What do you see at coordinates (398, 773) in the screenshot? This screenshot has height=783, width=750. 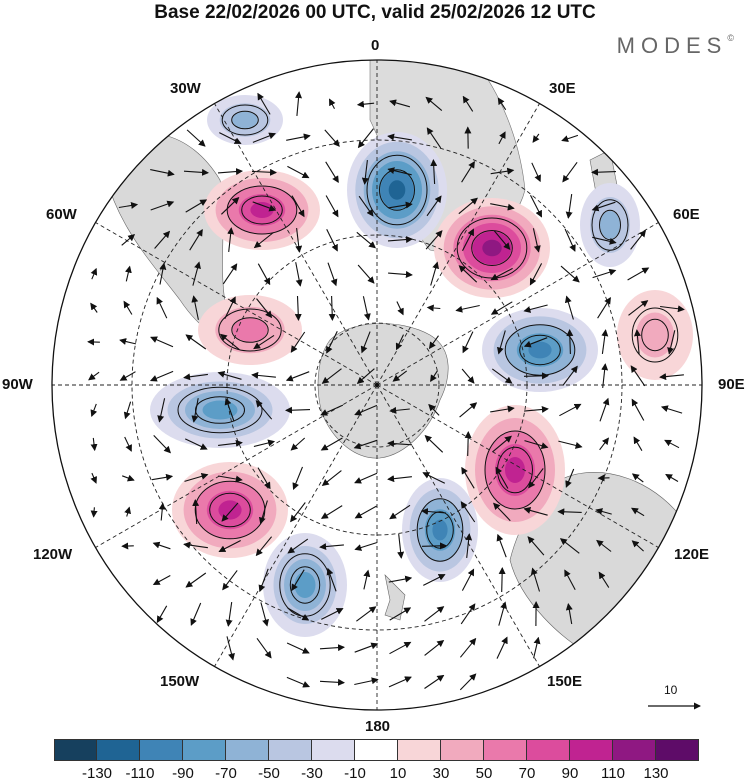 I see `colorbar-tick-label: 10` at bounding box center [398, 773].